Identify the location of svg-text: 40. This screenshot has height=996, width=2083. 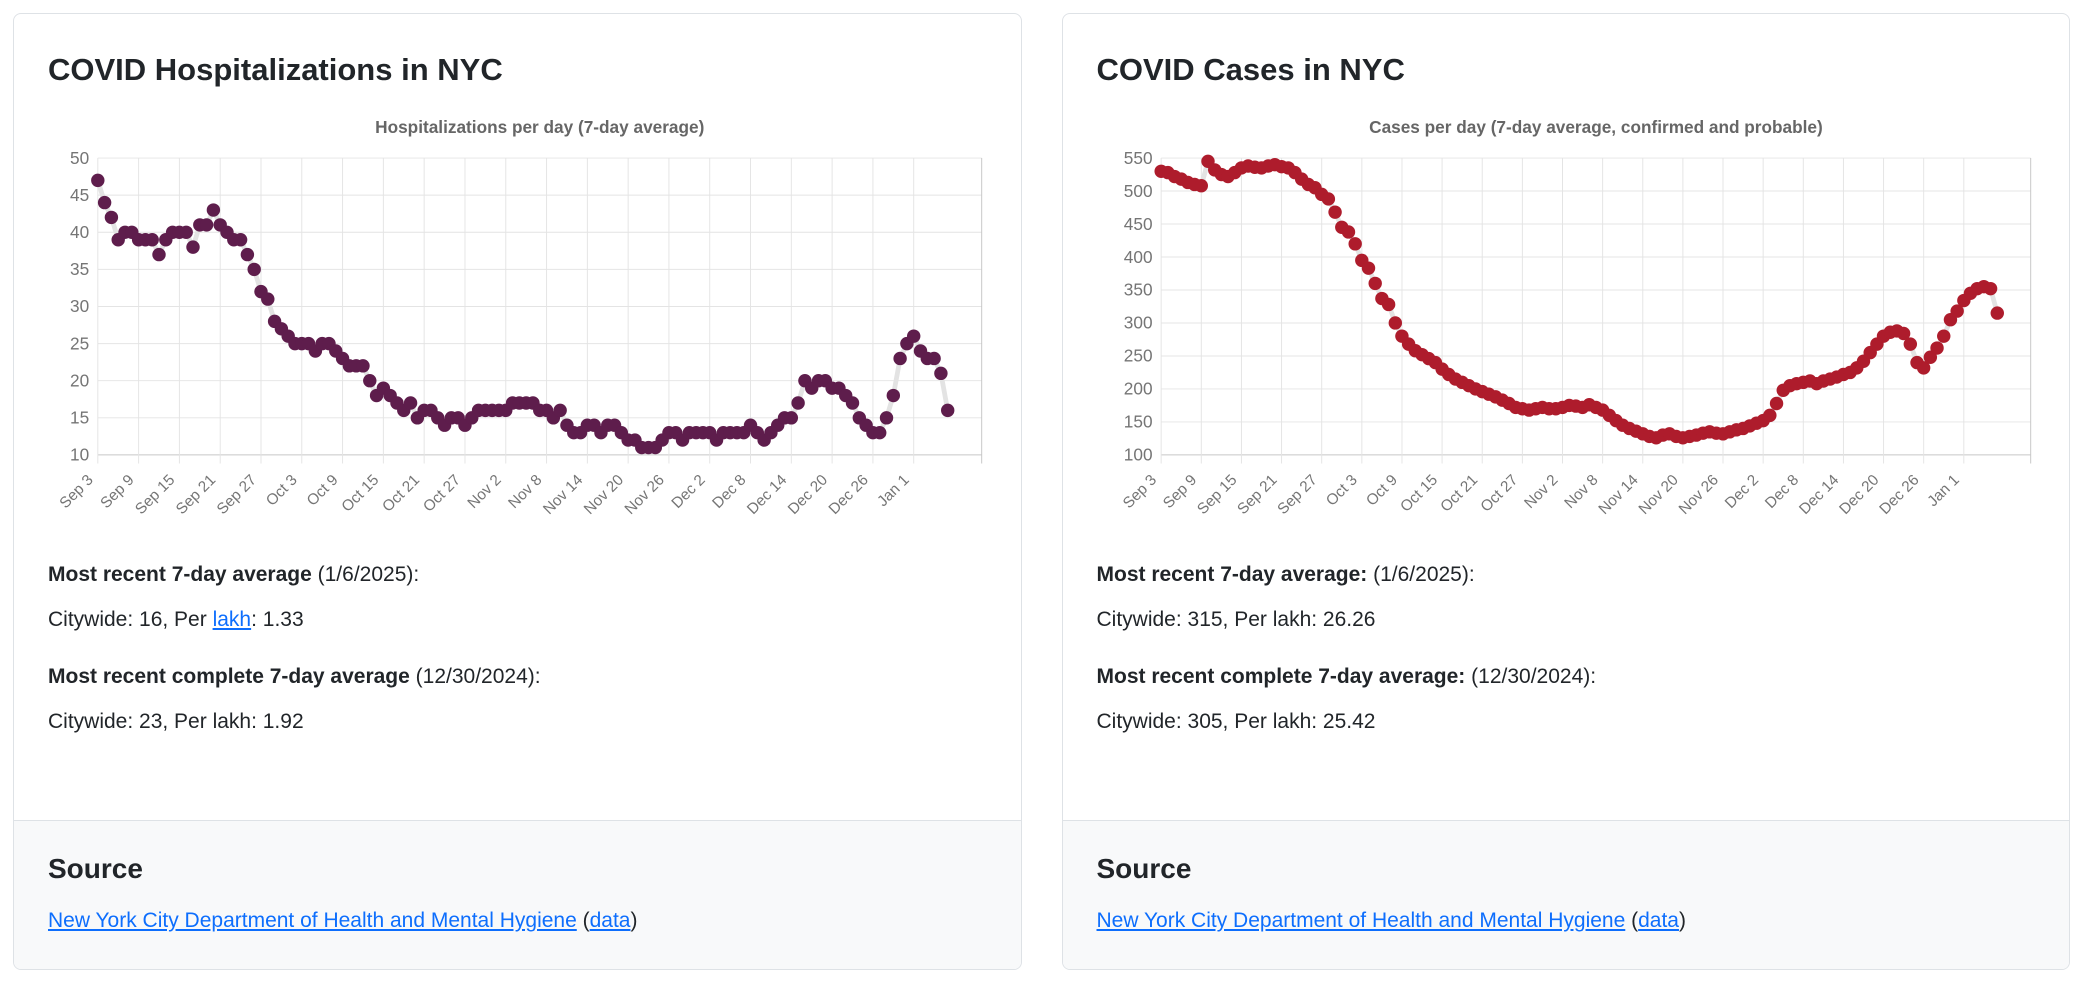
(79, 232).